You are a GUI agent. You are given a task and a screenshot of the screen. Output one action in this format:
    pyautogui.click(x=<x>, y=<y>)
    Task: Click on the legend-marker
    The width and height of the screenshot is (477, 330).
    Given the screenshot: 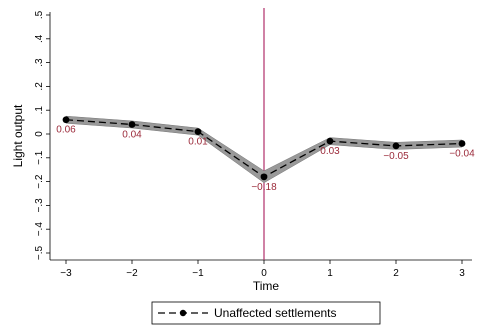 What is the action you would take?
    pyautogui.click(x=183, y=313)
    